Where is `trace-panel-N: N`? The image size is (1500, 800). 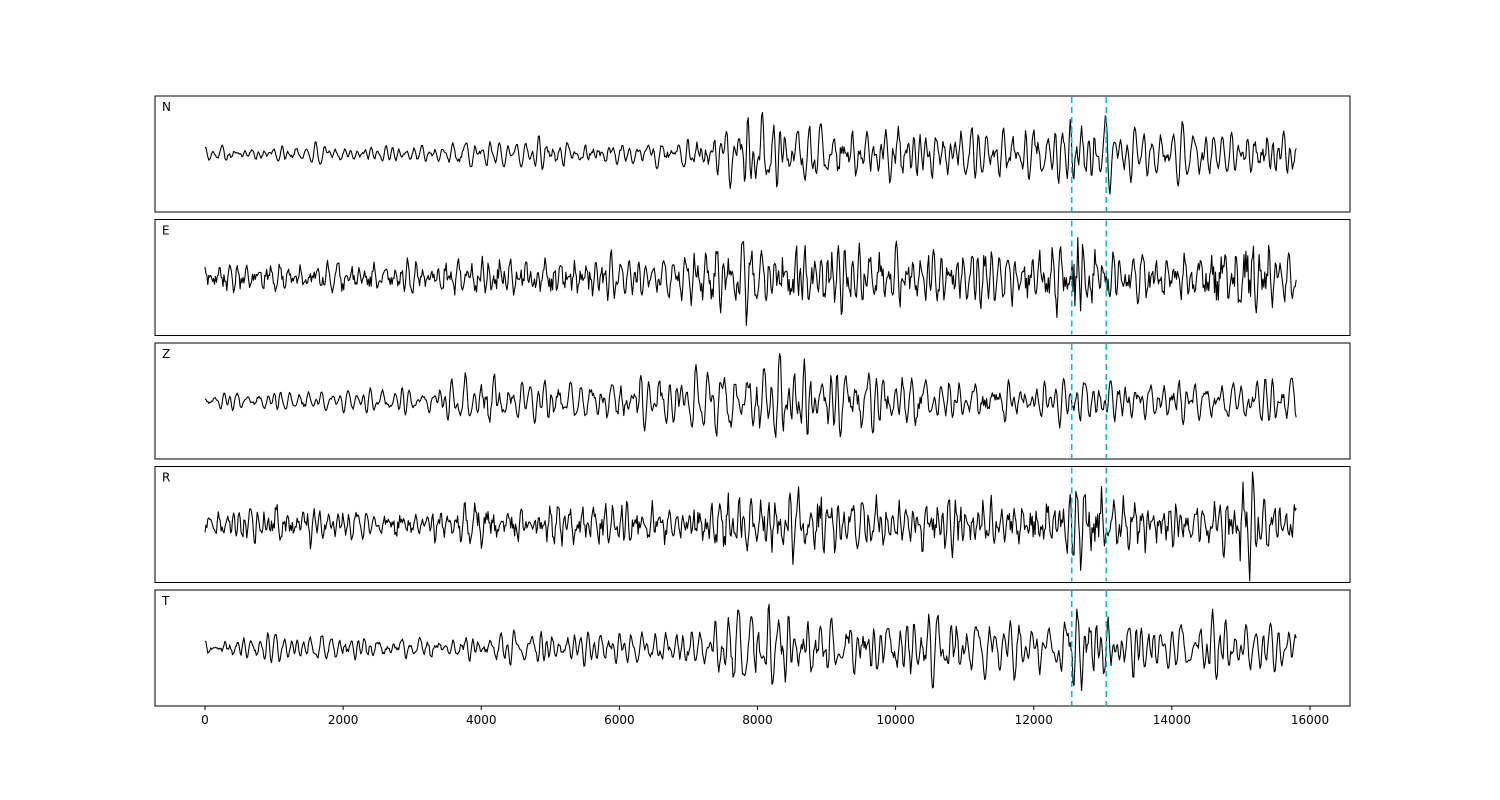
trace-panel-N: N is located at coordinates (752, 154).